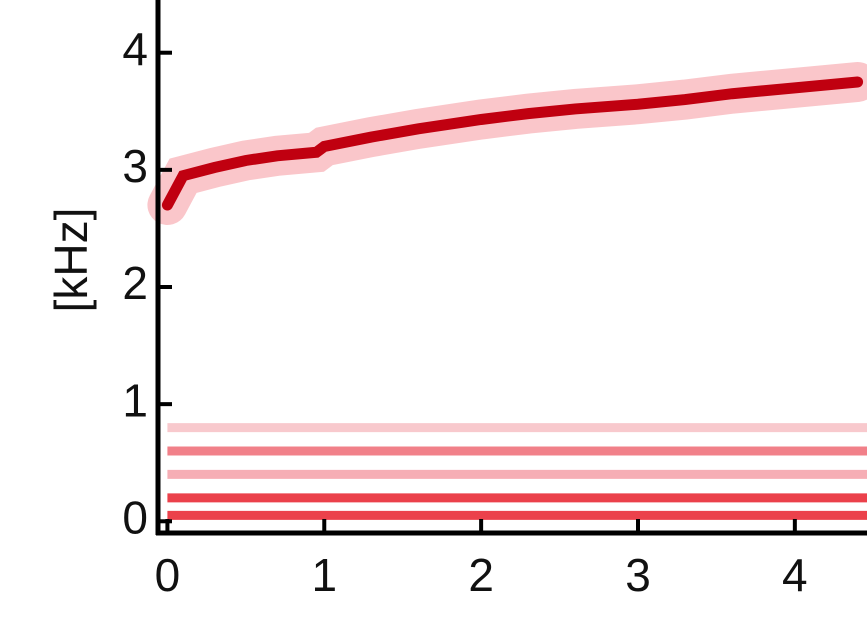 The height and width of the screenshot is (641, 867). What do you see at coordinates (481, 575) in the screenshot?
I see `x-tick-label: 2` at bounding box center [481, 575].